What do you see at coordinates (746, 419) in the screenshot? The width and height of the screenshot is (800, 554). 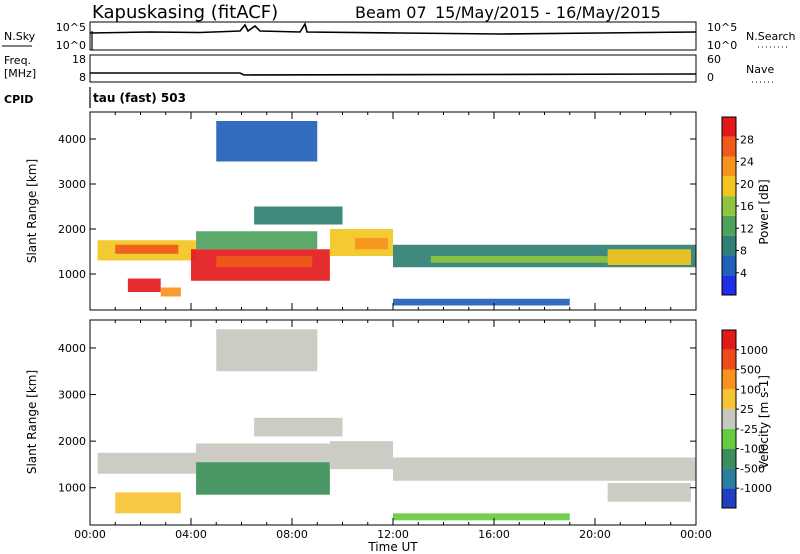 I see `velocity-colorbar: 1000 500 100 25 -25 -100 -500 -1000` at bounding box center [746, 419].